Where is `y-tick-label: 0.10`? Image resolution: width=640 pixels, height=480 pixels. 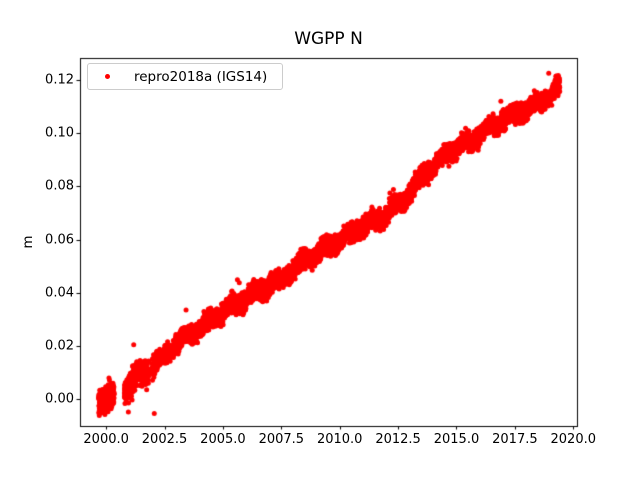 y-tick-label: 0.10 is located at coordinates (59, 133).